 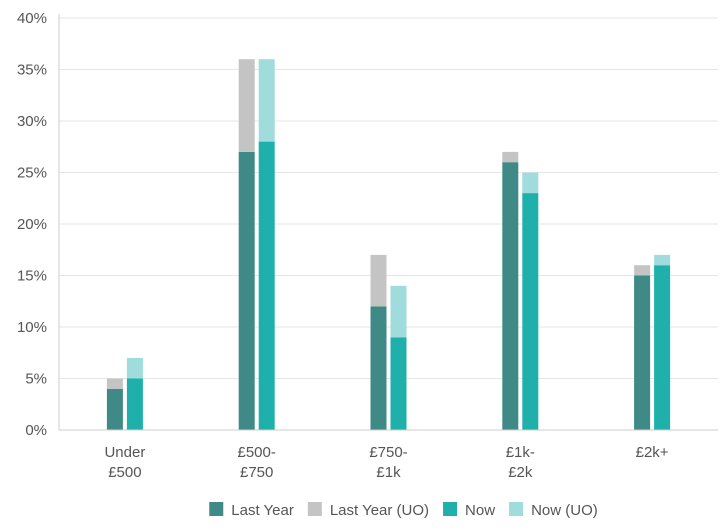 What do you see at coordinates (32, 327) in the screenshot?
I see `y-tick-label: 10%` at bounding box center [32, 327].